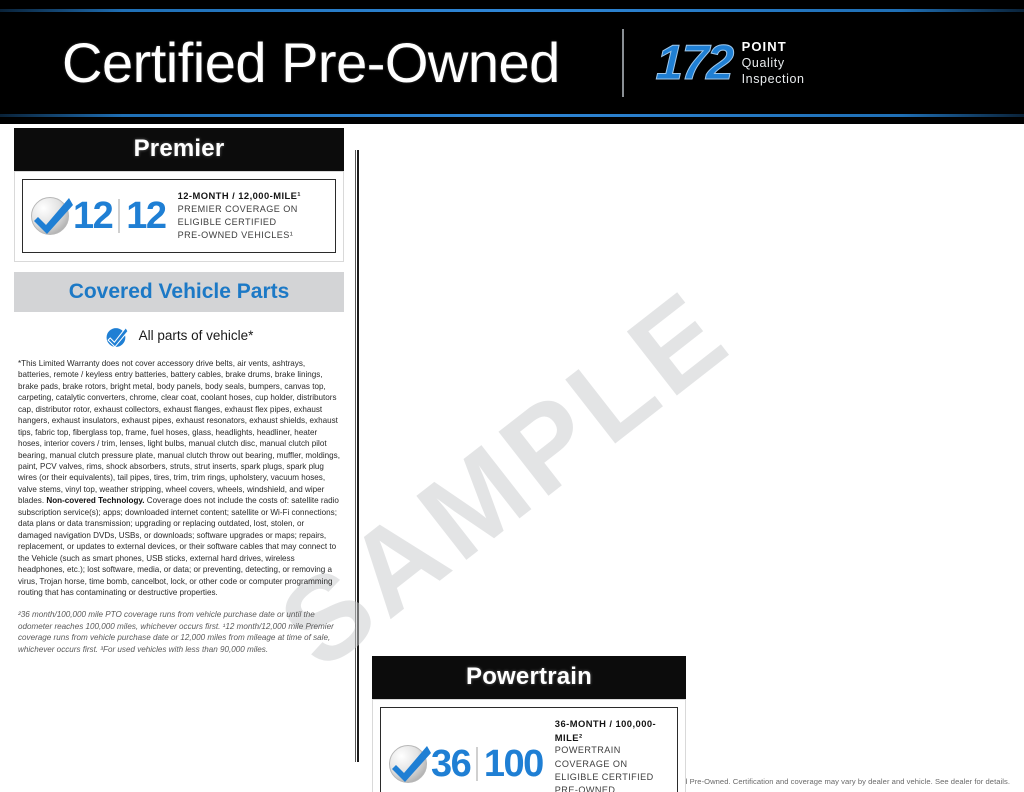  Describe the element at coordinates (693, 62) in the screenshot. I see `inspection-point-count: 172` at that location.